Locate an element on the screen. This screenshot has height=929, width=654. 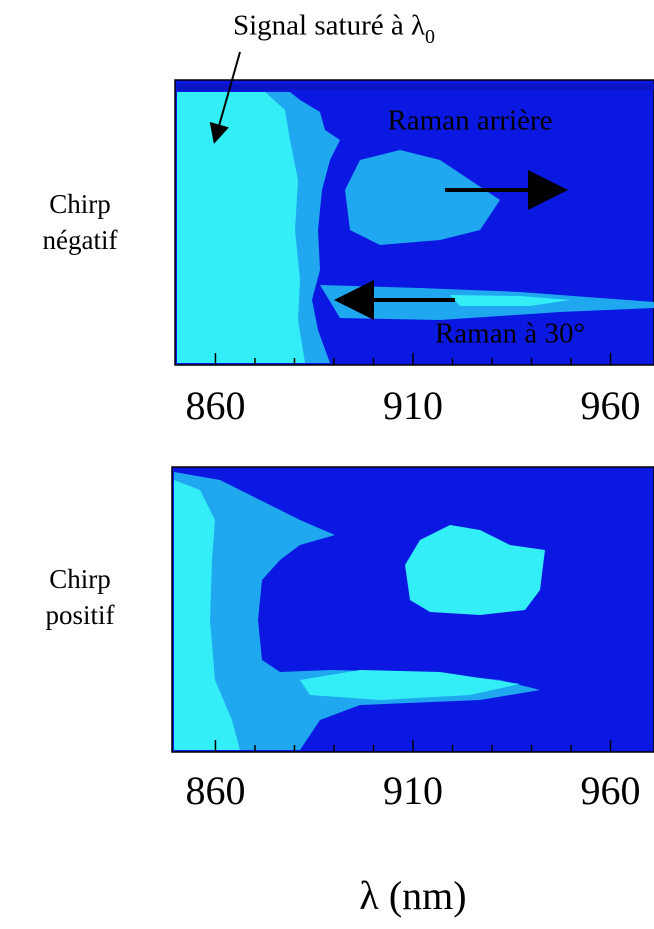
x-axis-label: λ (nm) is located at coordinates (412, 895).